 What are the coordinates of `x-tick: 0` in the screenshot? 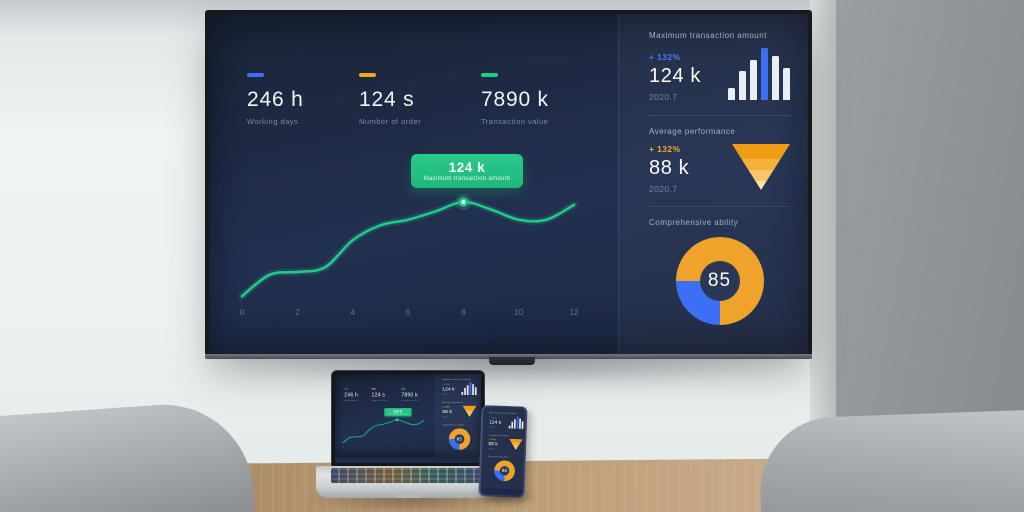 It's located at (242, 312).